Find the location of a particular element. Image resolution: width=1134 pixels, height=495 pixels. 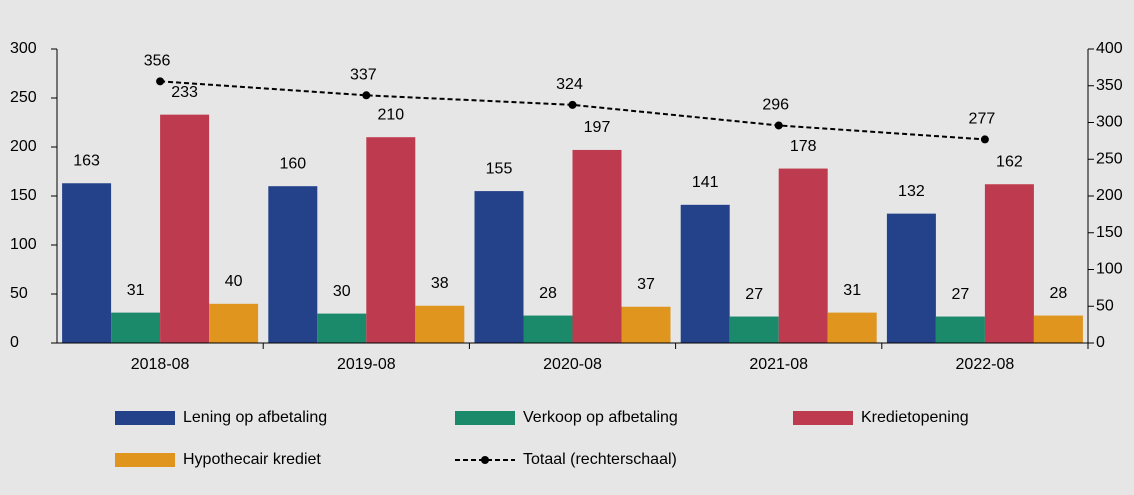

legend-marker is located at coordinates (485, 460).